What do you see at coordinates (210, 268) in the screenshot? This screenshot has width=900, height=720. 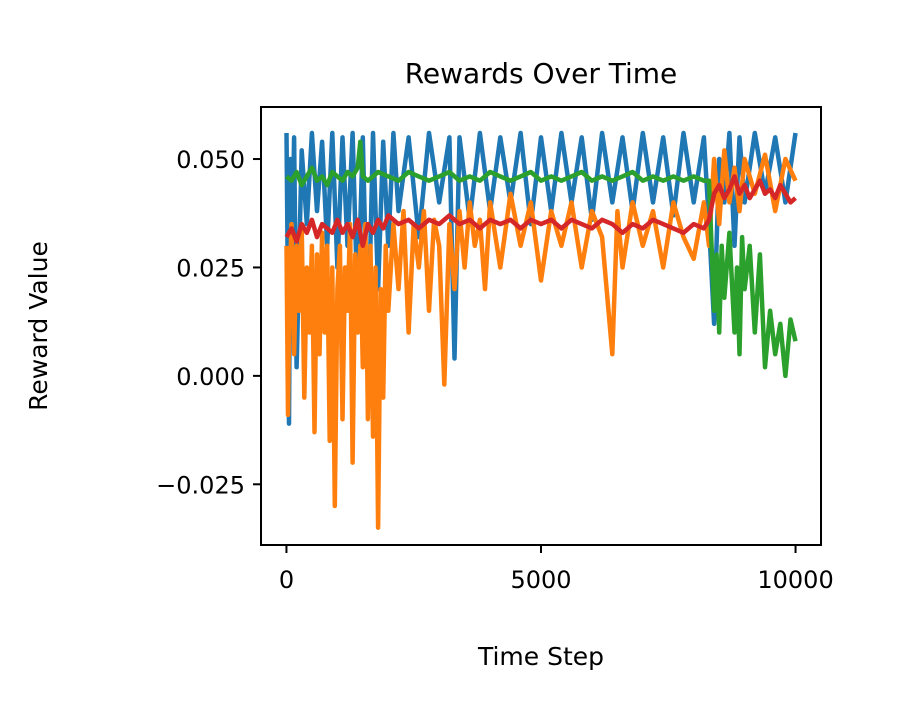 I see `y-tick-label: 0.025` at bounding box center [210, 268].